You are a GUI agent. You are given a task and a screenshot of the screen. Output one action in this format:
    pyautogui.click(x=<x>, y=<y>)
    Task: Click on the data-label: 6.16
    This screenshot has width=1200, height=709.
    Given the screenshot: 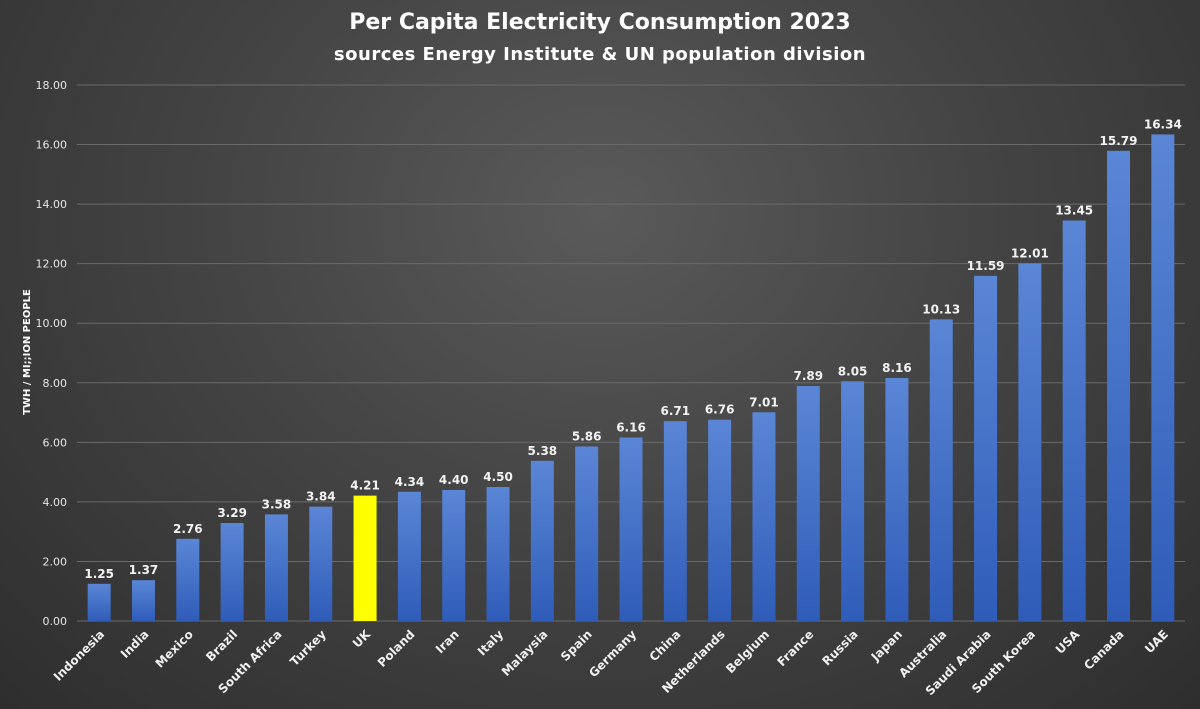 What is the action you would take?
    pyautogui.click(x=631, y=428)
    